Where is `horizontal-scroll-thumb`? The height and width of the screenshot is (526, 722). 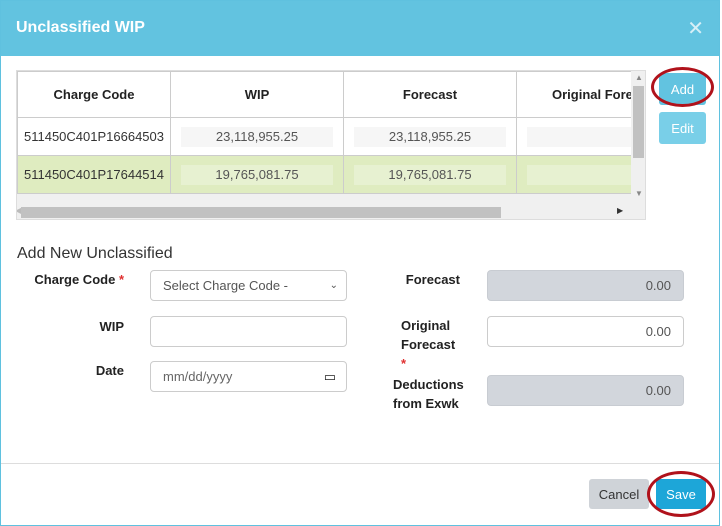
horizontal-scroll-thumb is located at coordinates (261, 212).